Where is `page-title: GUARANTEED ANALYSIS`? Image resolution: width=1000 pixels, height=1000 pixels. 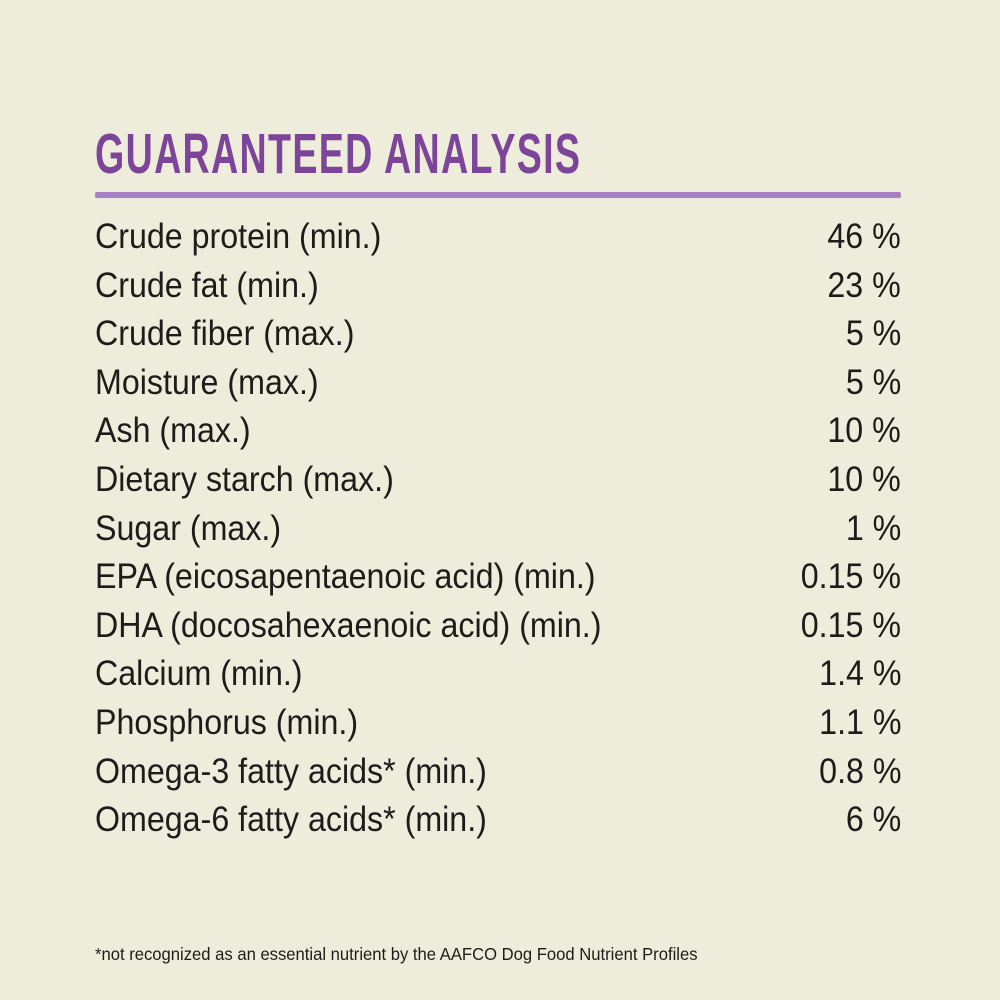
page-title: GUARANTEED ANALYSIS is located at coordinates (463, 154).